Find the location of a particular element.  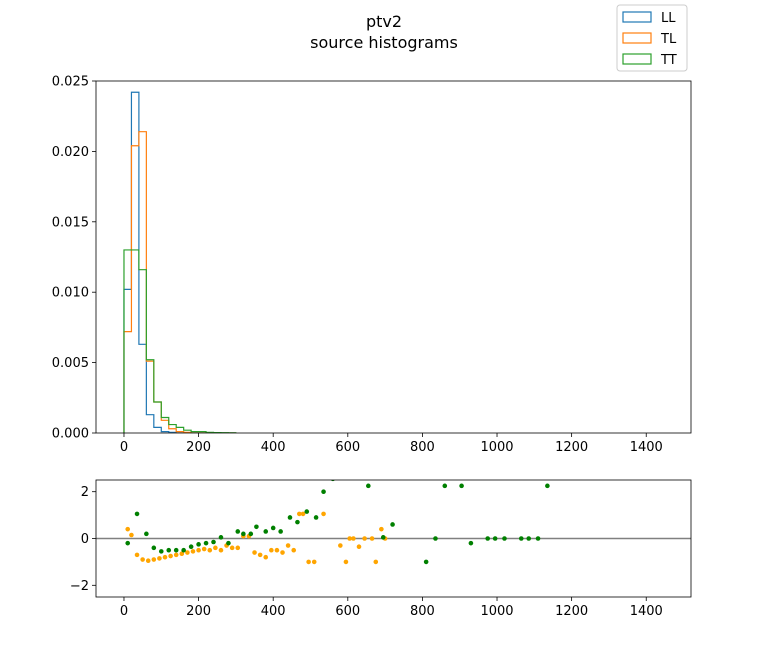

top-y-tick-label: 0.010 is located at coordinates (70, 293).